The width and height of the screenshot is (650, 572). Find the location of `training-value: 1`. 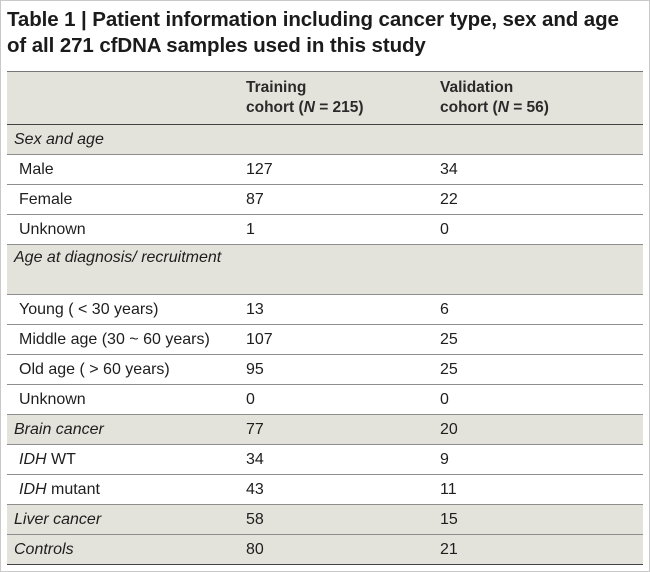

training-value: 1 is located at coordinates (342, 229).